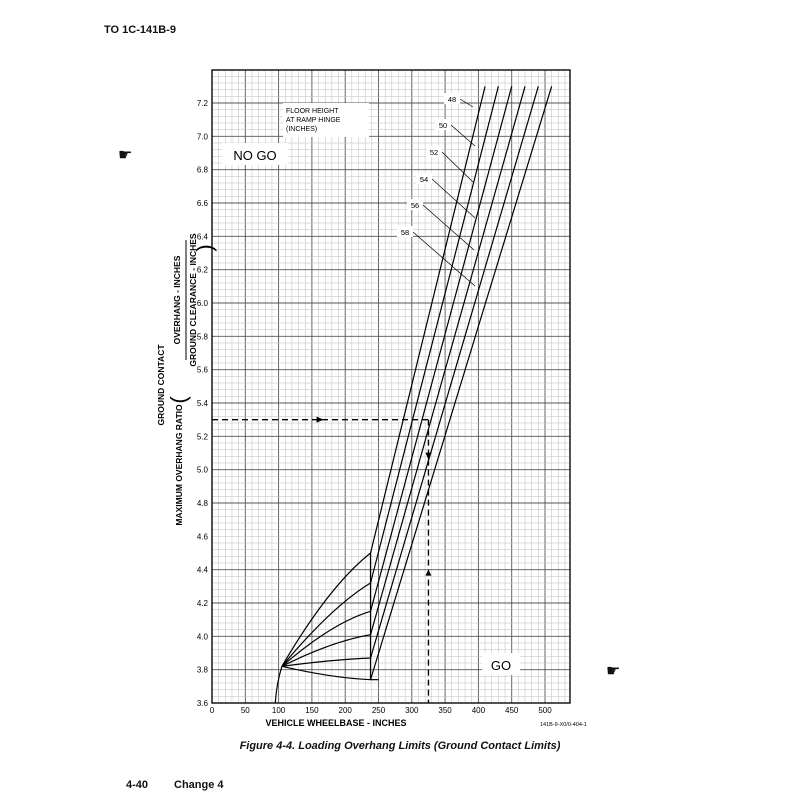 This screenshot has width=800, height=800. Describe the element at coordinates (412, 710) in the screenshot. I see `x-tick-label: 300` at that location.